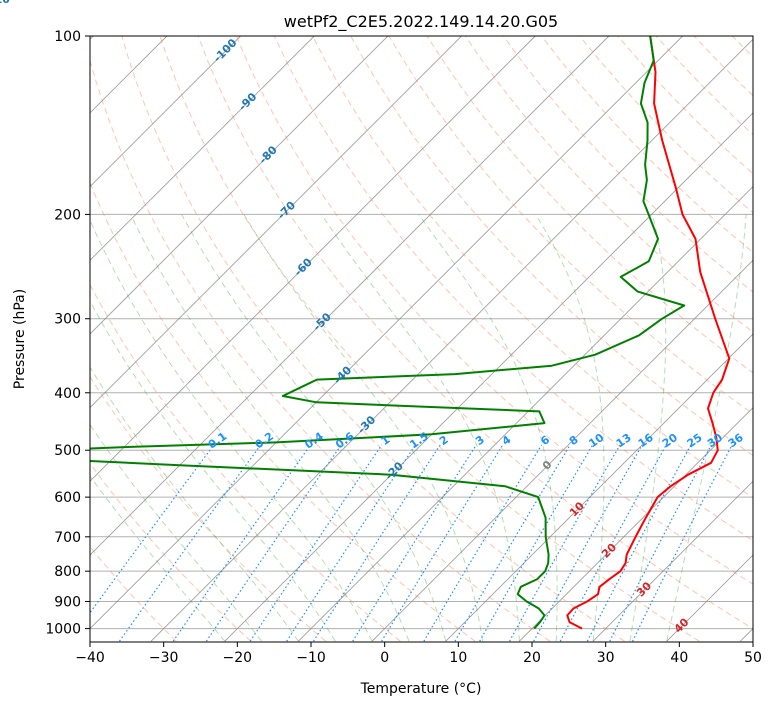 The height and width of the screenshot is (708, 775). What do you see at coordinates (20, 339) in the screenshot?
I see `y-axis-label: Pressure (hPa)` at bounding box center [20, 339].